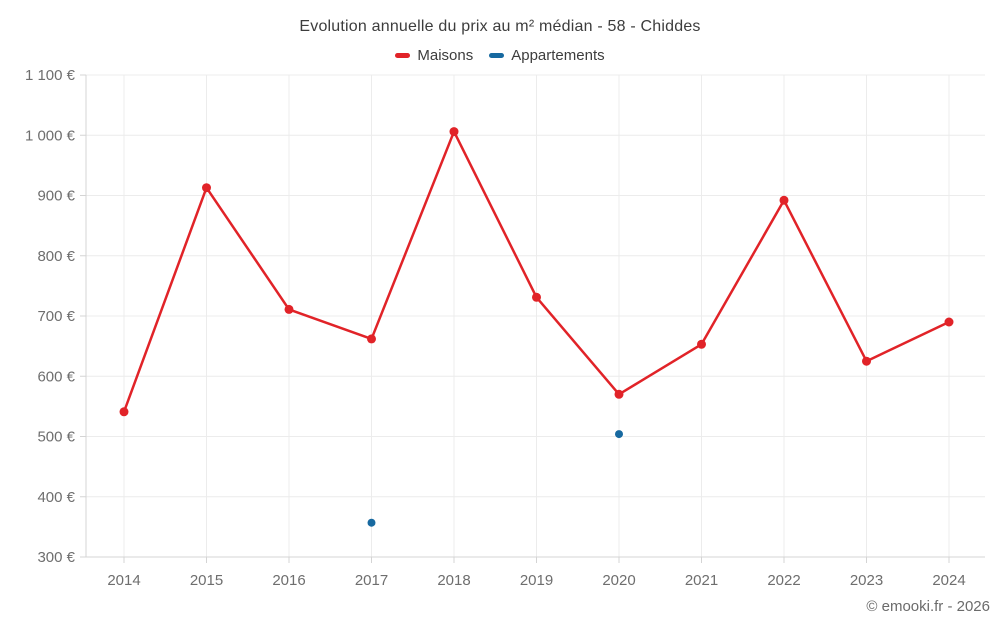  I want to click on x-tick-label-2015: 2015, so click(206, 580).